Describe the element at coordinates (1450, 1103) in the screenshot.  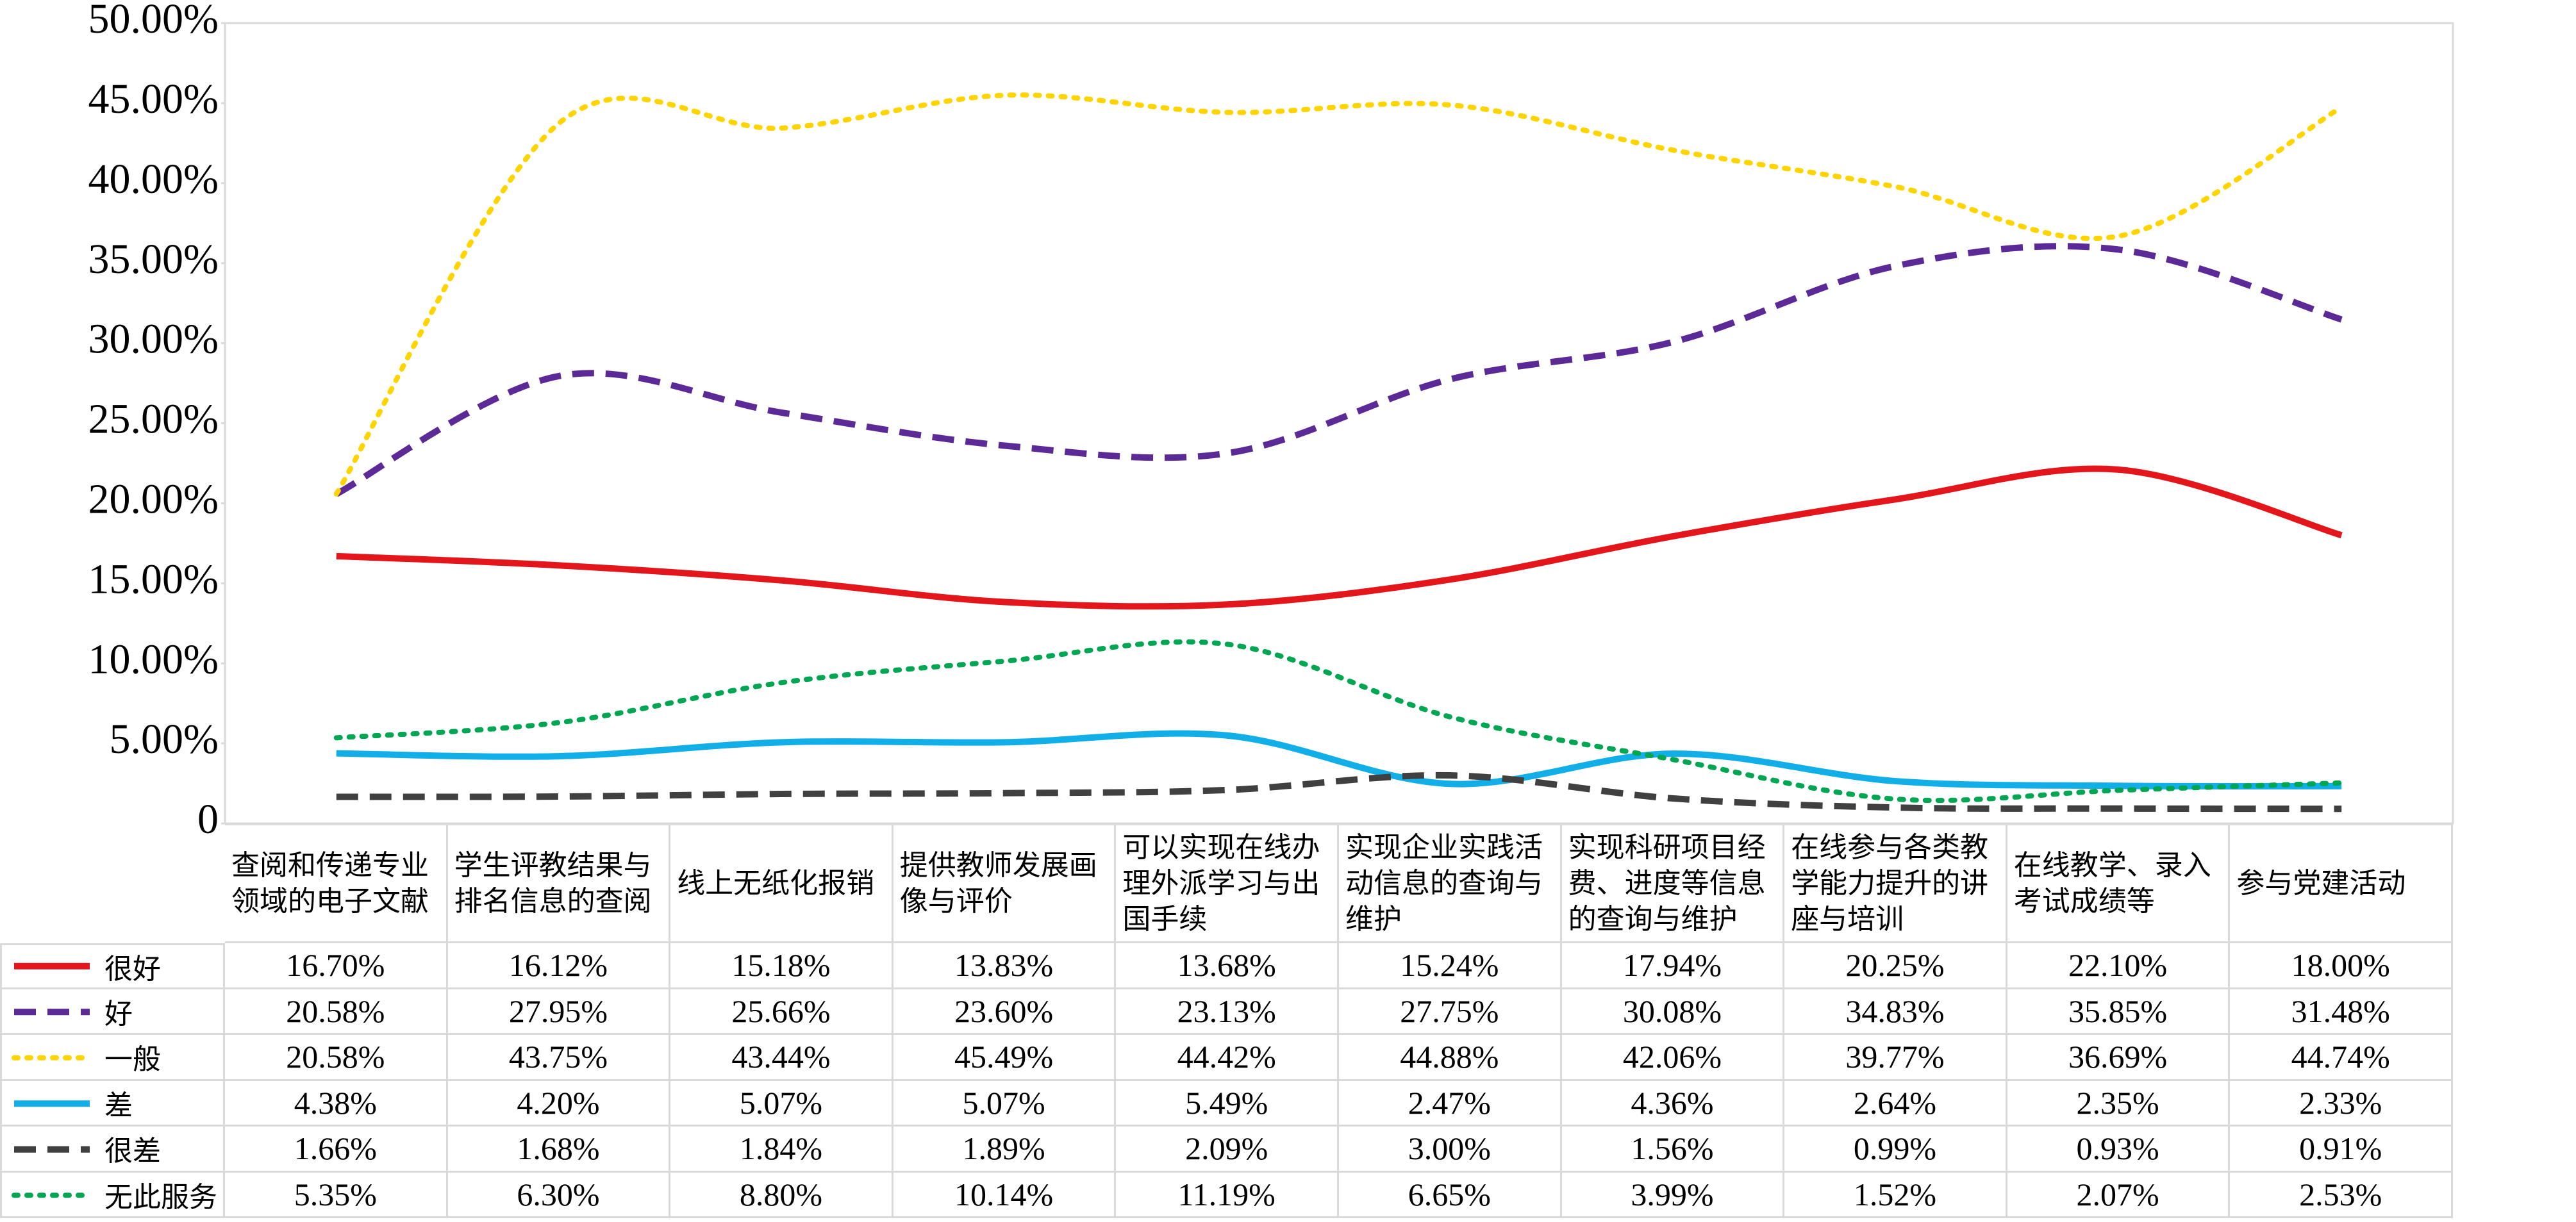
I see `table-value: 2.47%` at that location.